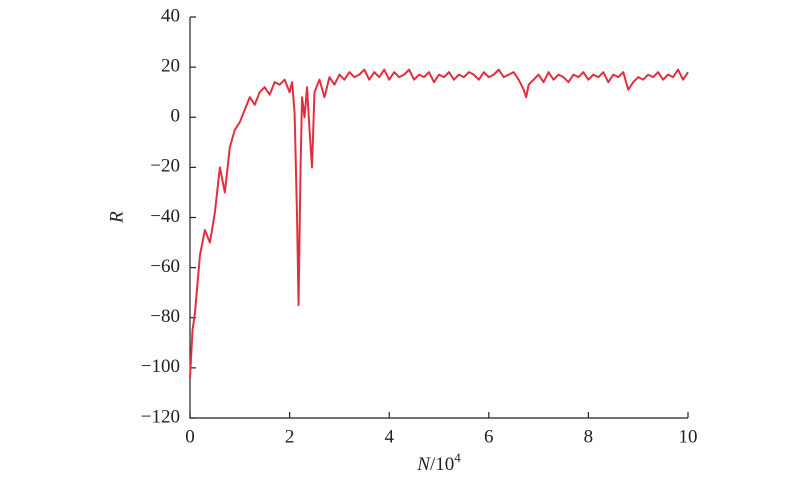 This screenshot has width=800, height=491. What do you see at coordinates (165, 266) in the screenshot?
I see `y-tick-label: −60` at bounding box center [165, 266].